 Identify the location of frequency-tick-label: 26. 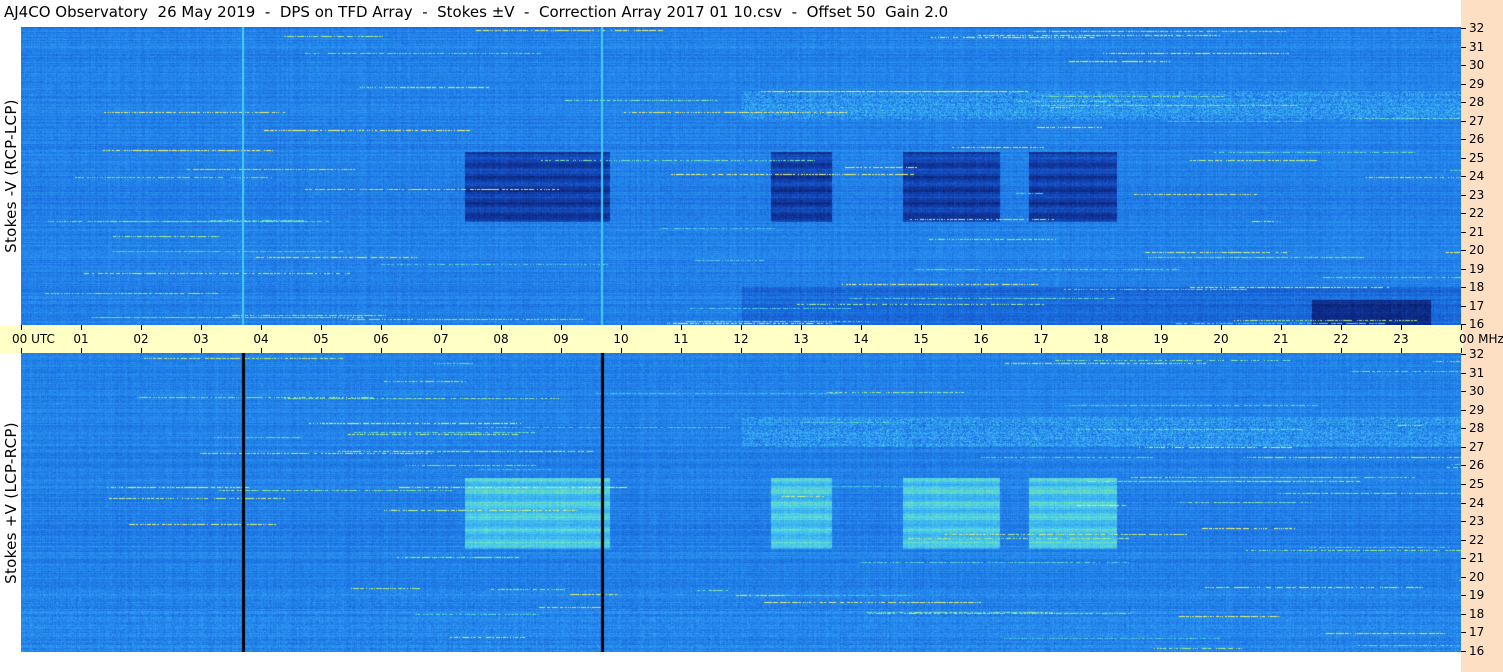
(1477, 139).